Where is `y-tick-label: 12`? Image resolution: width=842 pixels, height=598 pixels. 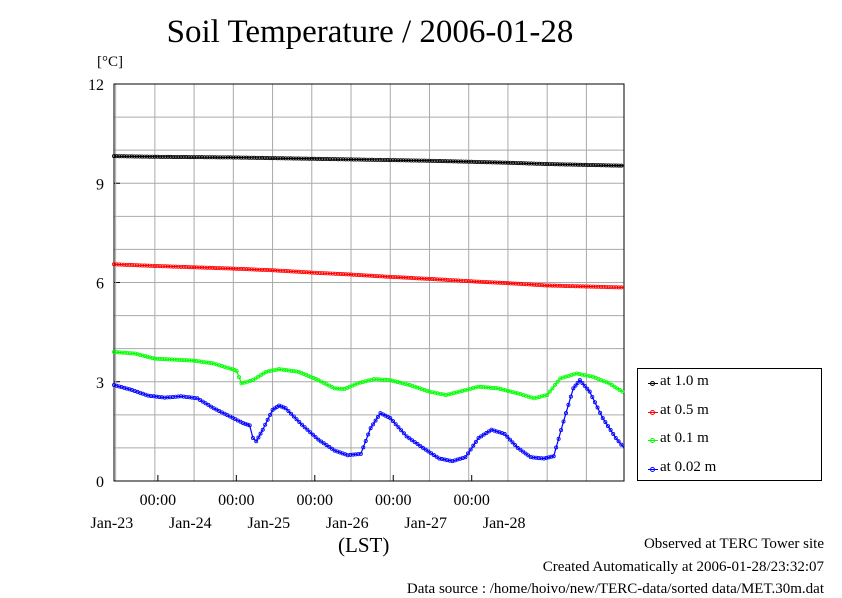 y-tick-label: 12 is located at coordinates (96, 85).